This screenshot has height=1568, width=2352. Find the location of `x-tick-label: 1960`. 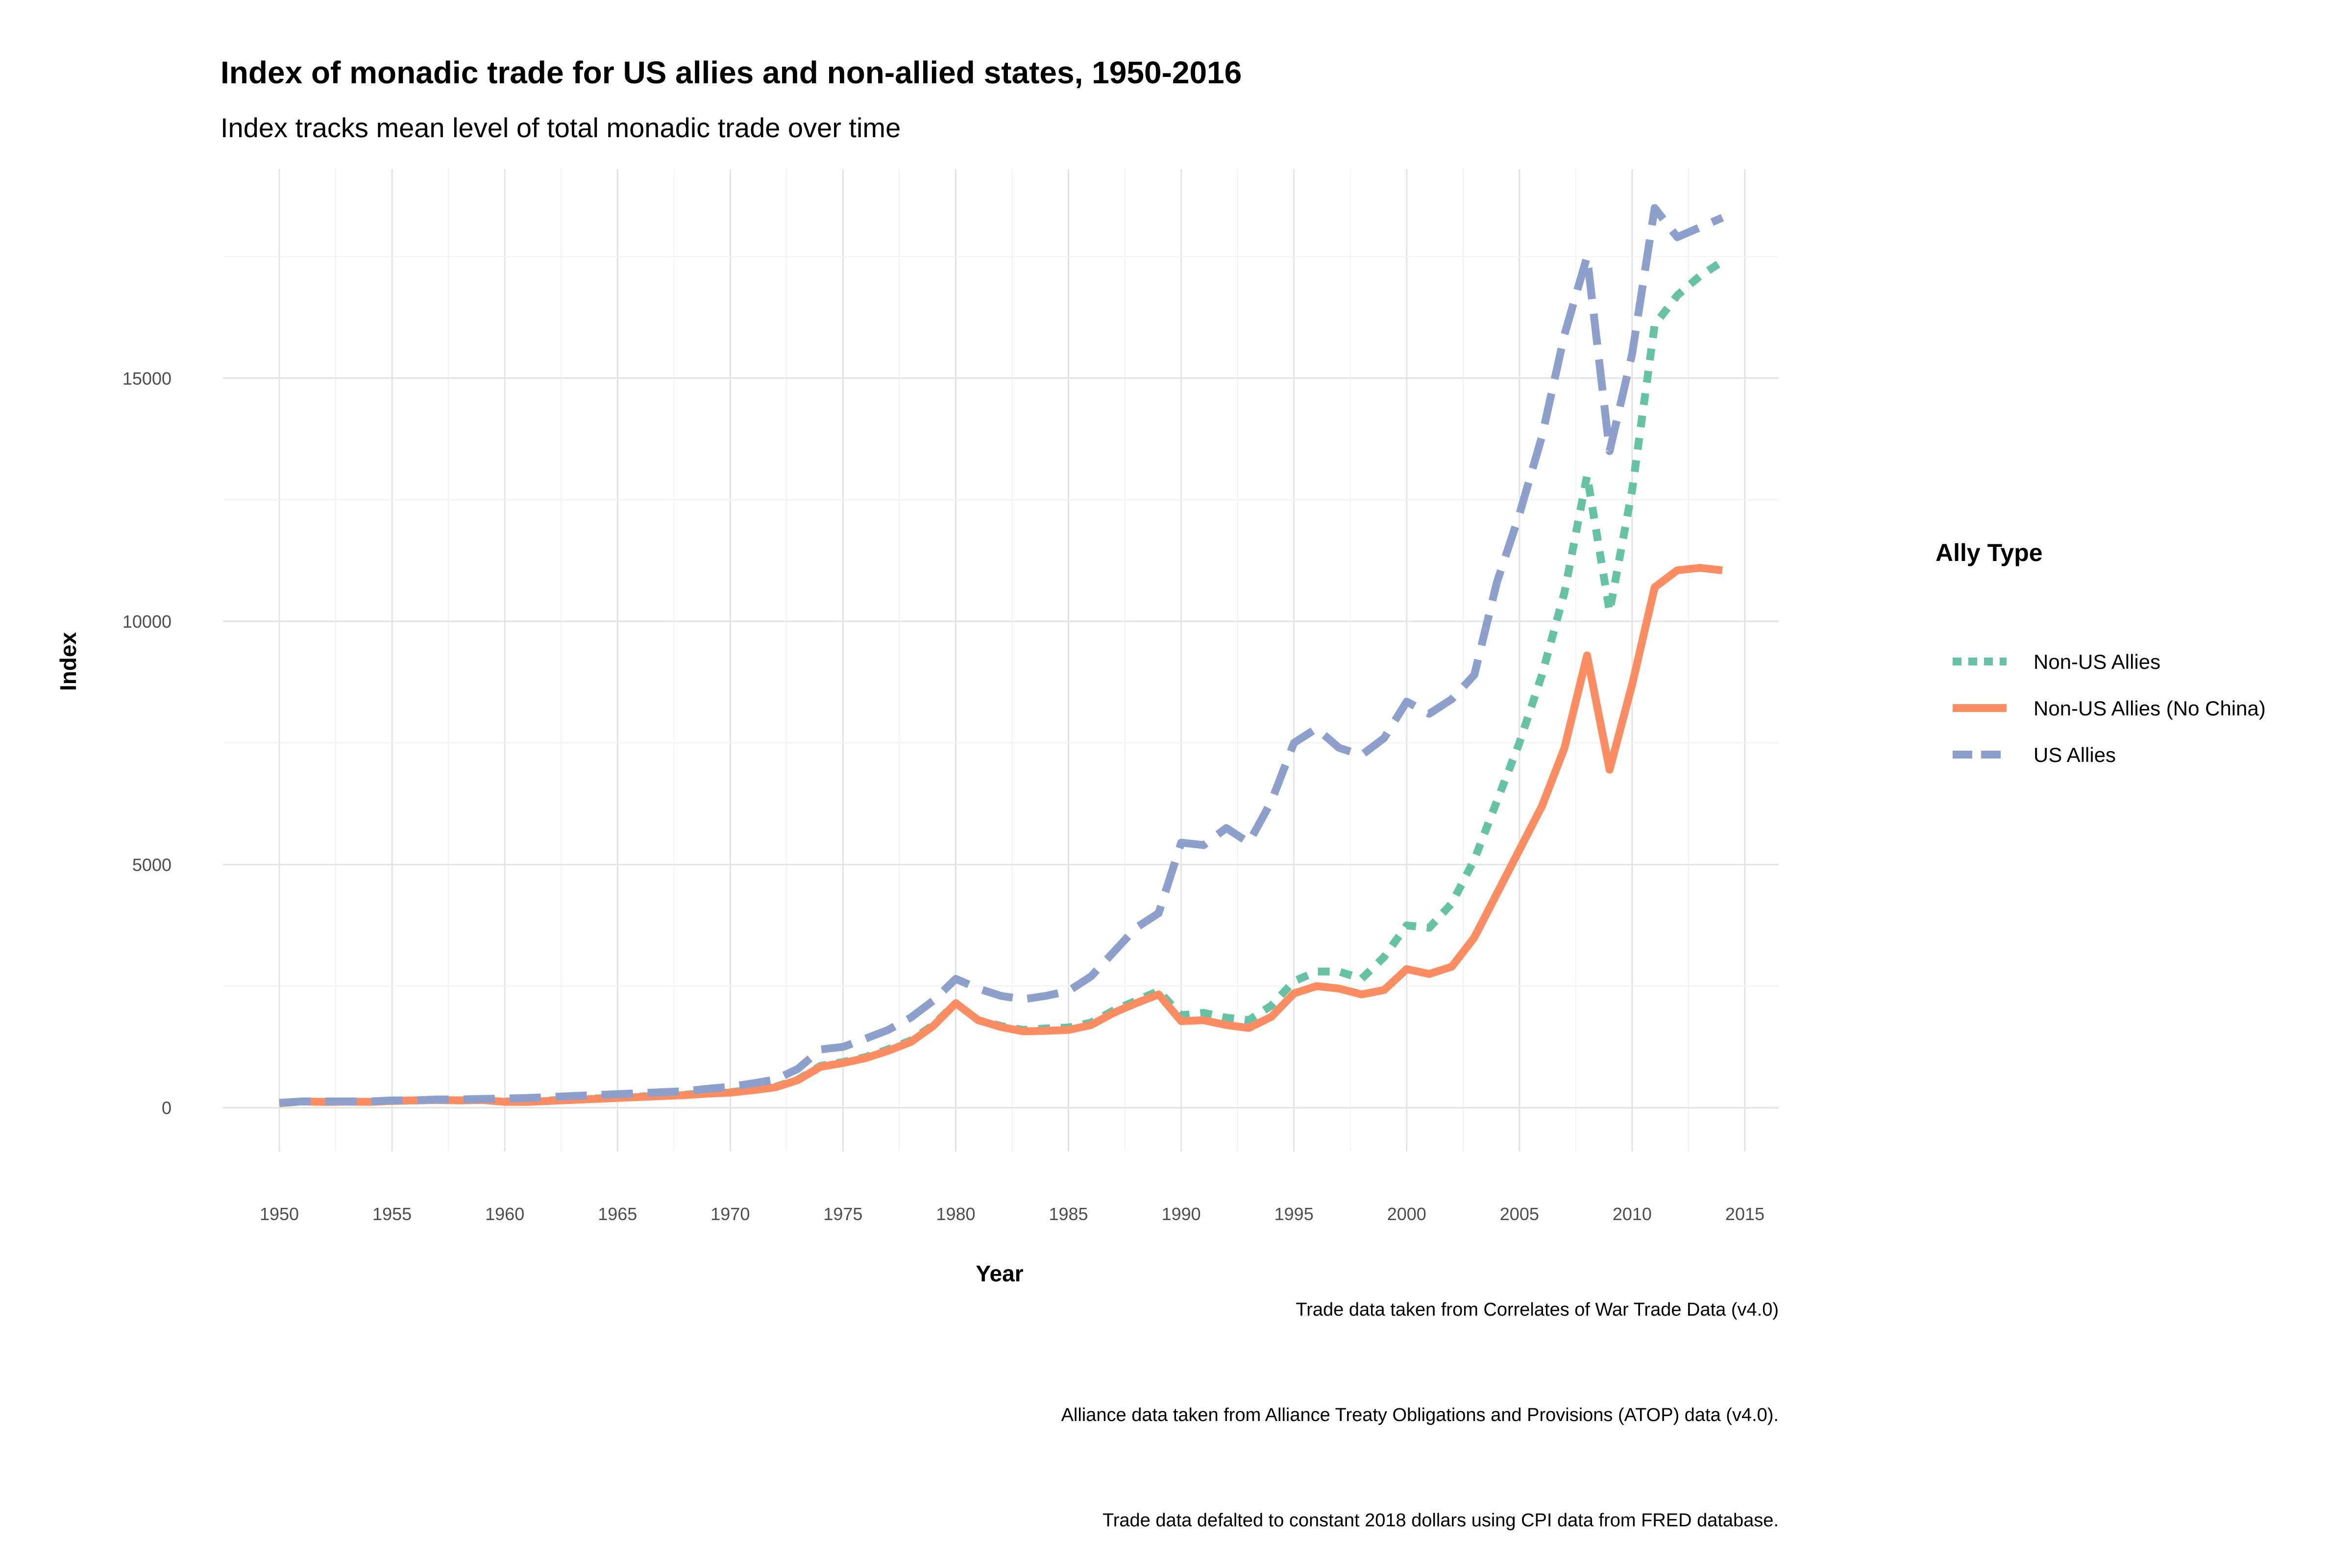

x-tick-label: 1960 is located at coordinates (505, 1214).